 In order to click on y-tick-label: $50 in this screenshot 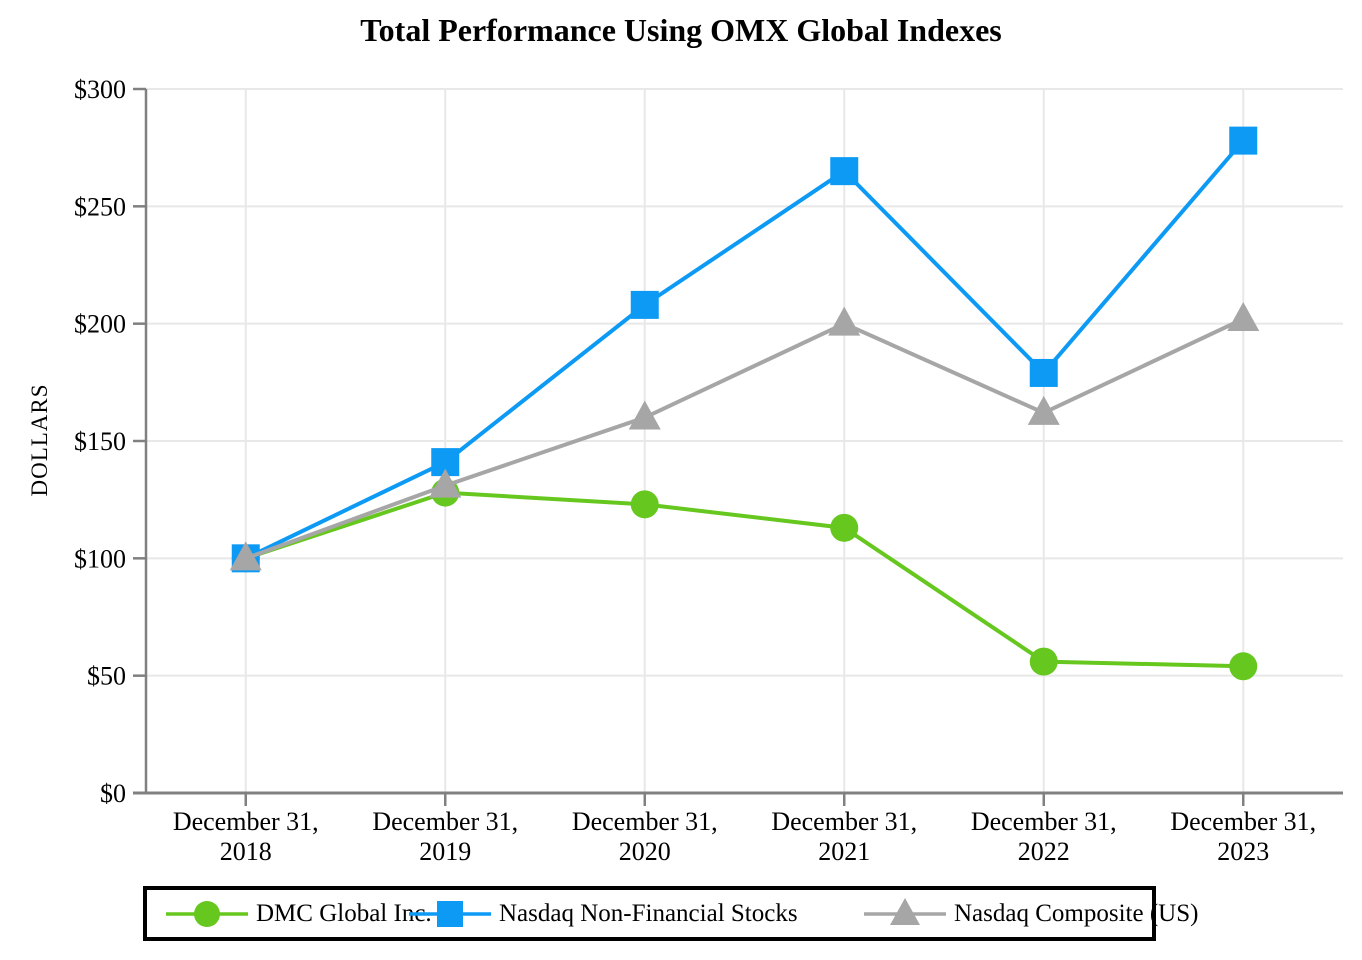, I will do `click(106, 676)`.